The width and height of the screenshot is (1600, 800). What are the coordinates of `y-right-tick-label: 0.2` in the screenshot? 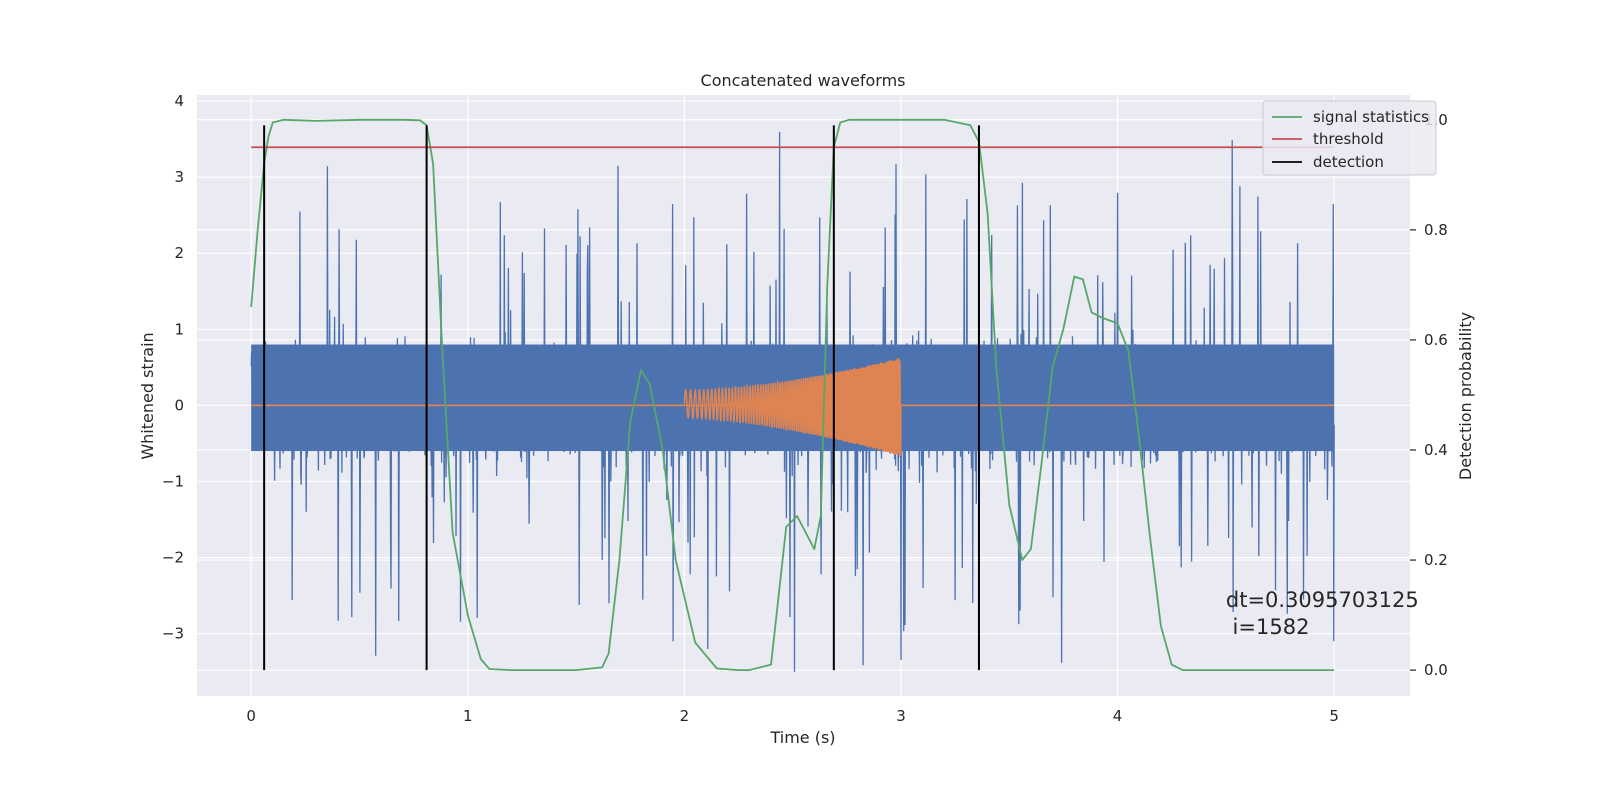 It's located at (1436, 560).